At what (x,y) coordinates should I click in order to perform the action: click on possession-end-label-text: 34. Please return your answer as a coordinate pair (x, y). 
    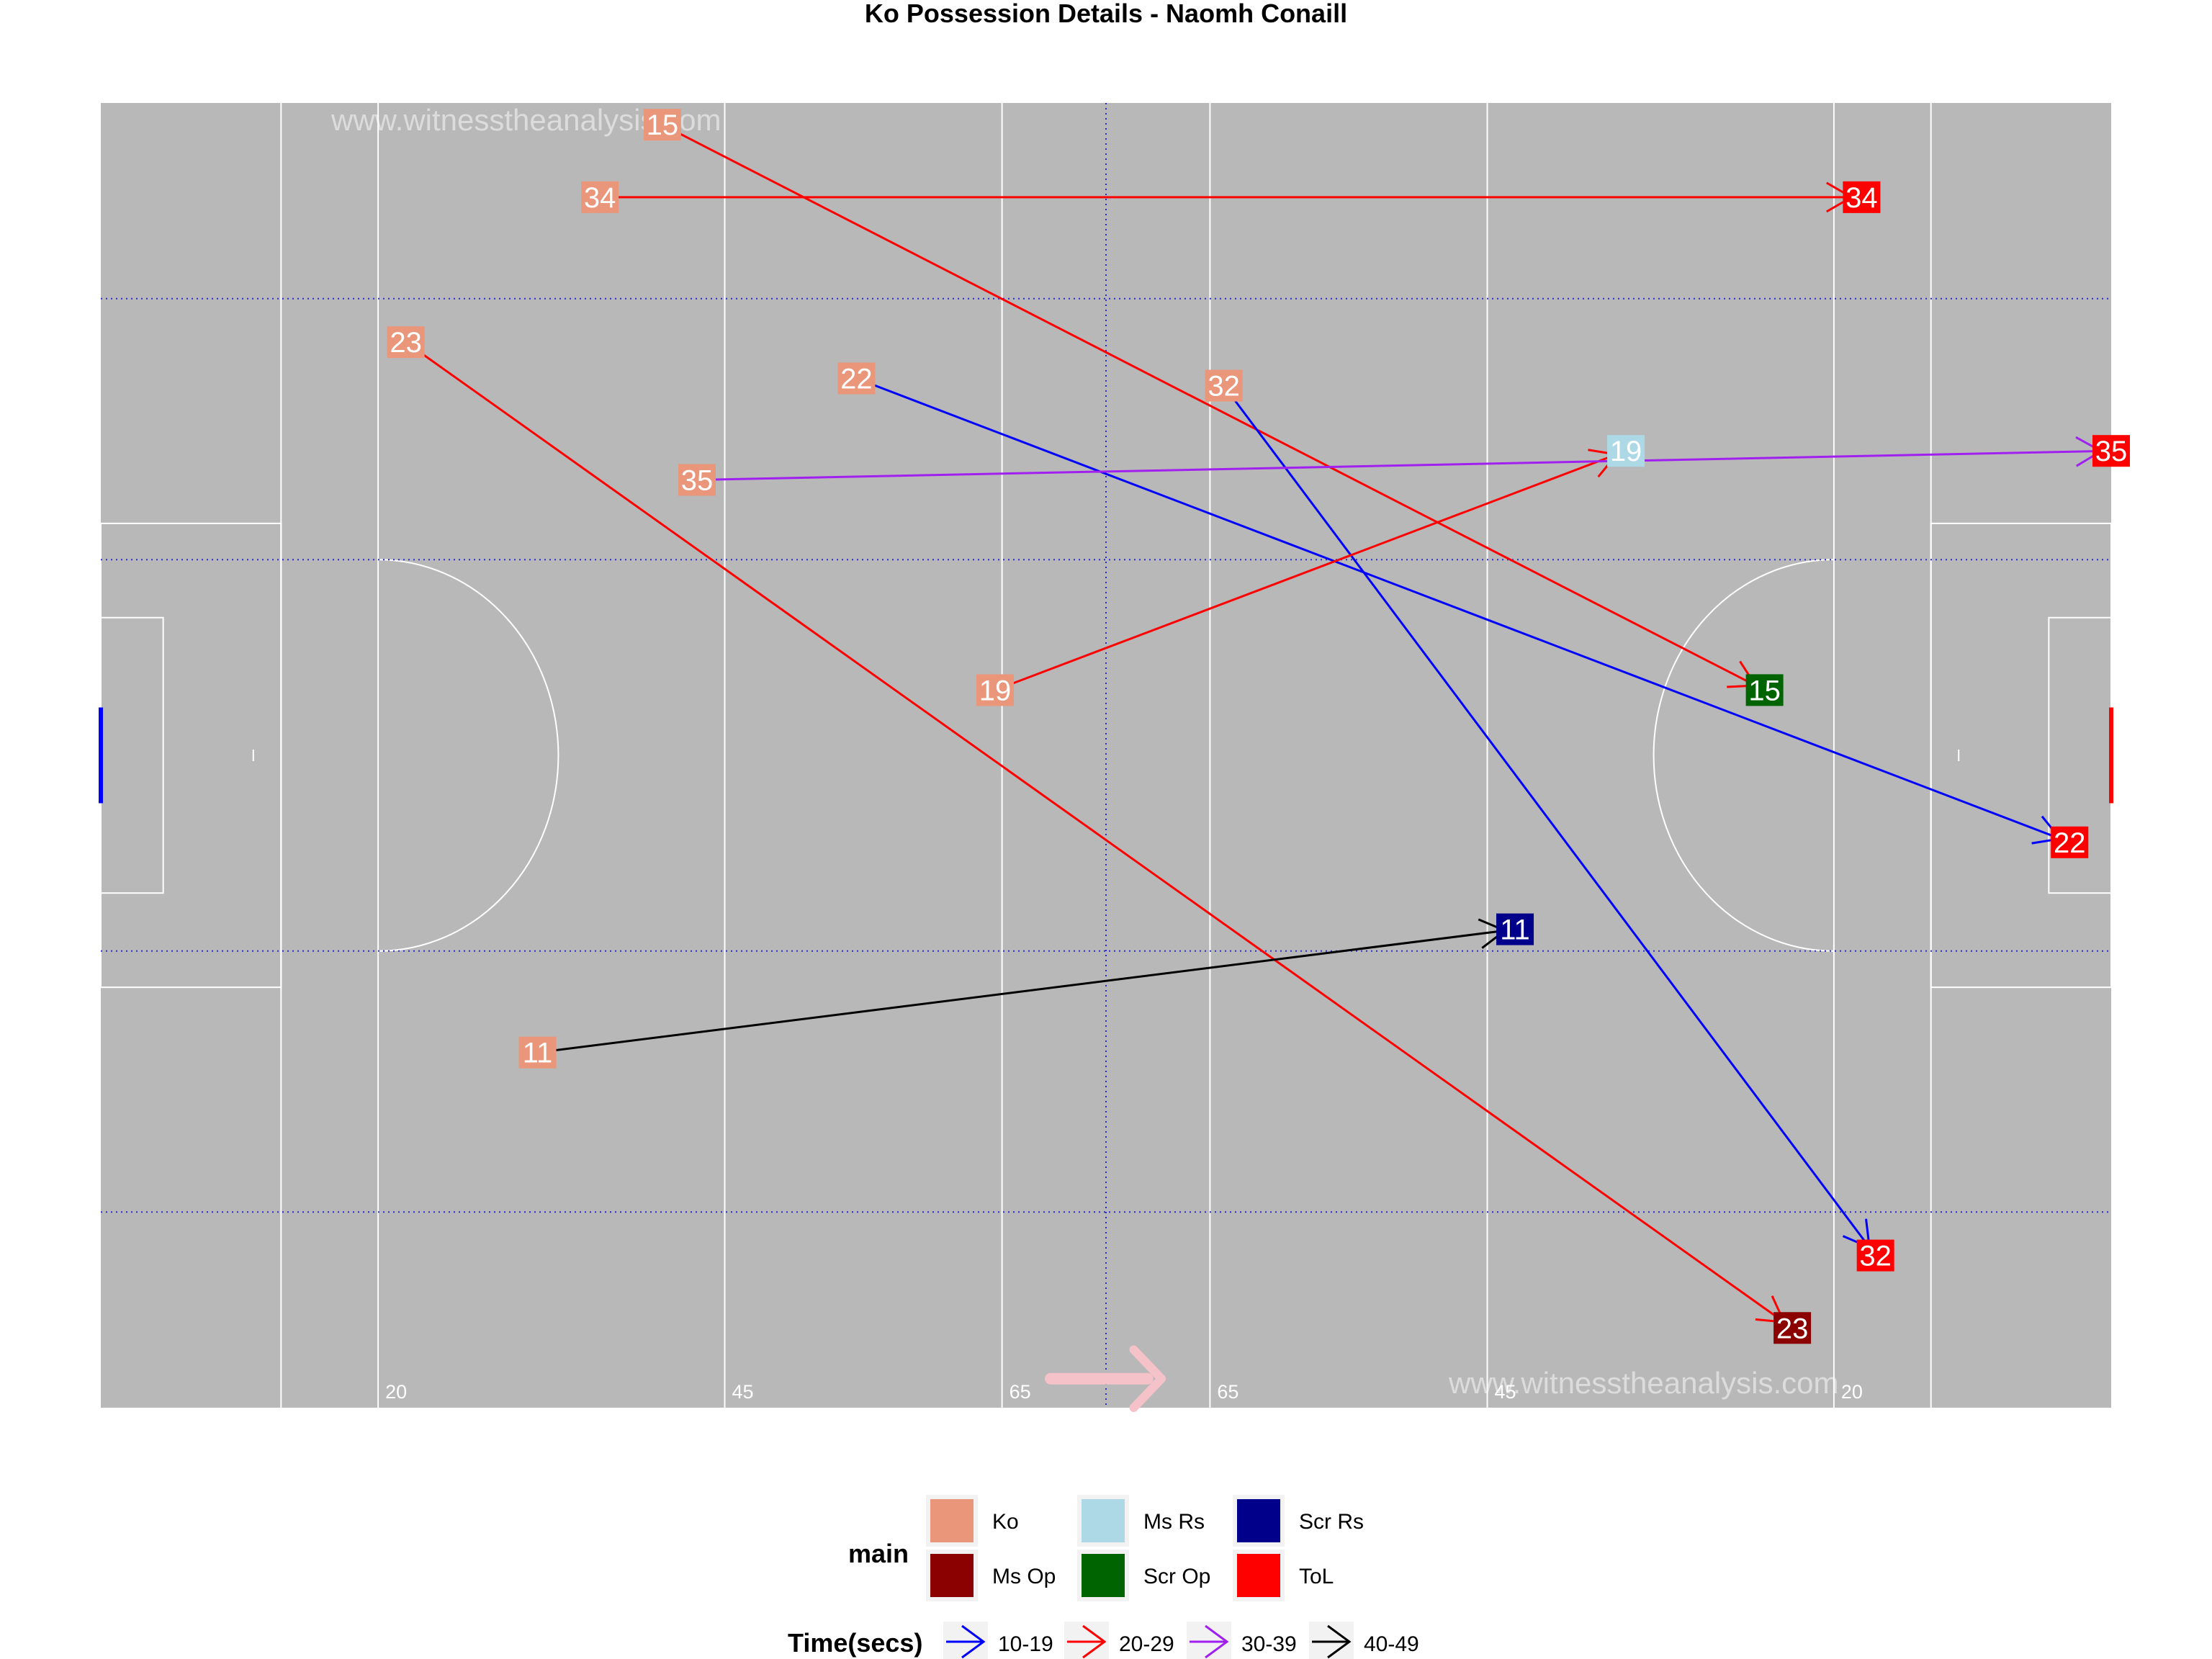
    Looking at the image, I should click on (1862, 198).